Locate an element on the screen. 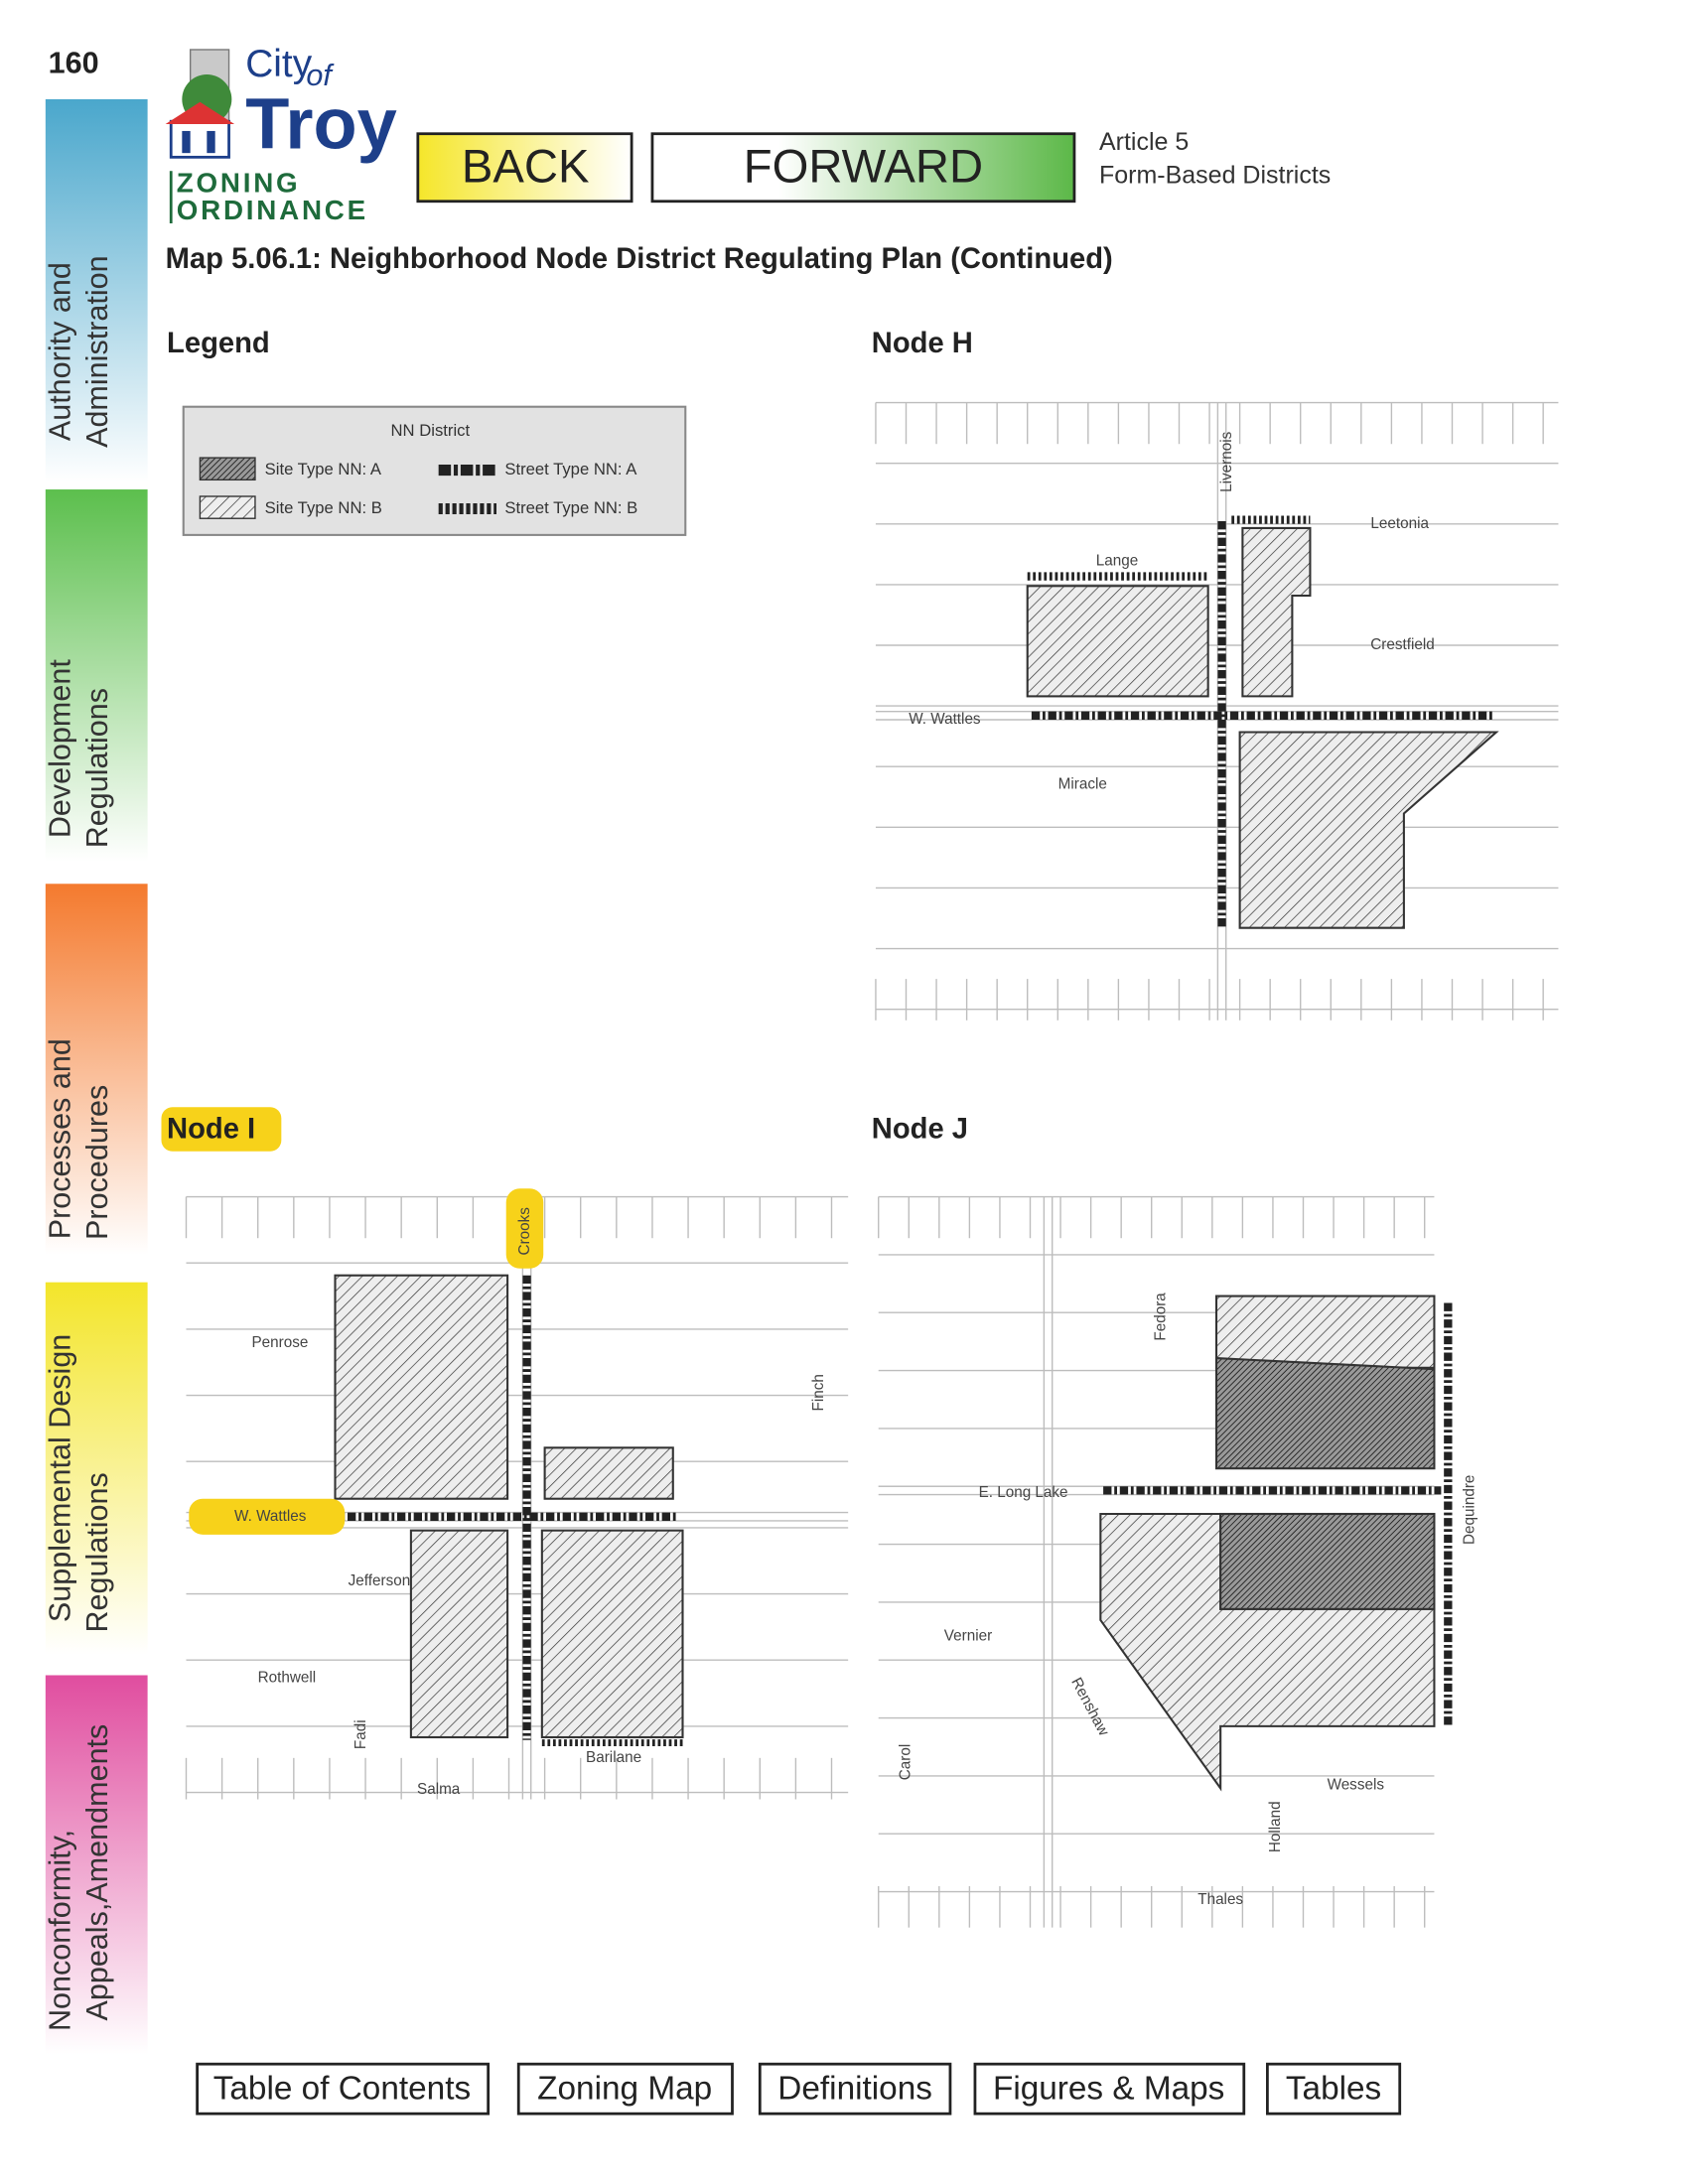 The image size is (1688, 2184). back-label: BACK is located at coordinates (526, 166).